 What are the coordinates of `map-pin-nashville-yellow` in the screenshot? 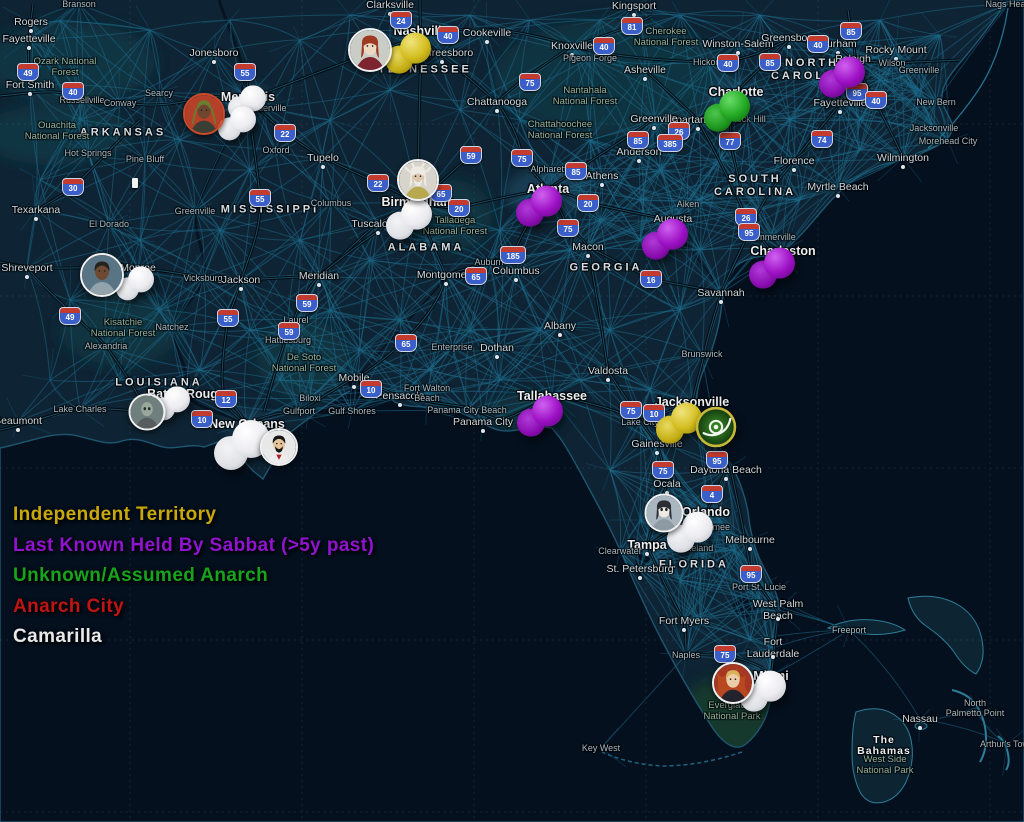 It's located at (408, 53).